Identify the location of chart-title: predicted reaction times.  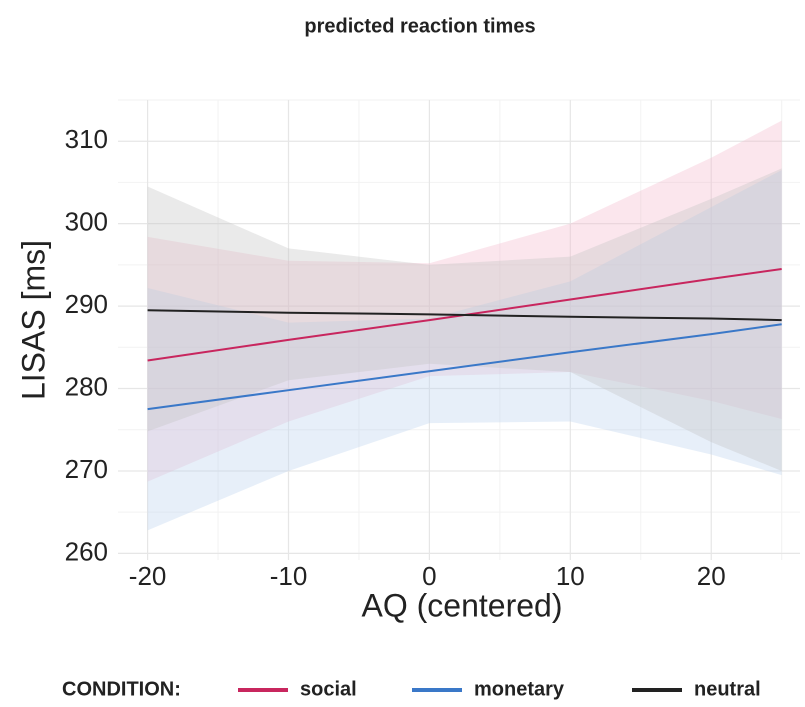
(419, 26).